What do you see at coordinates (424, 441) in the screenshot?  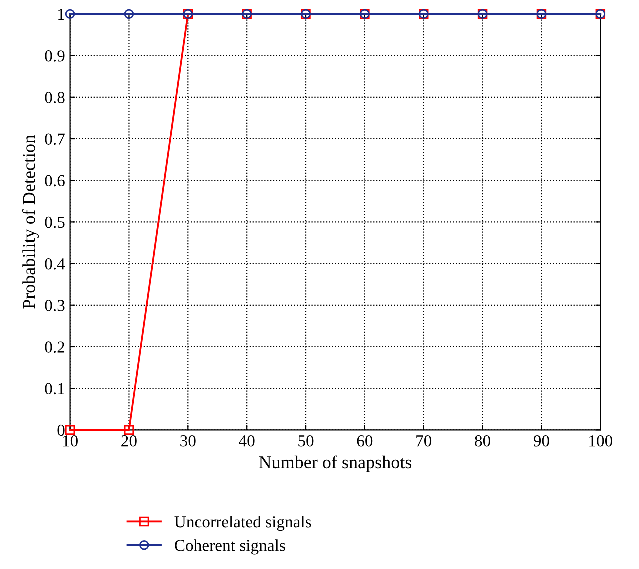 I see `x-tick-label: 70` at bounding box center [424, 441].